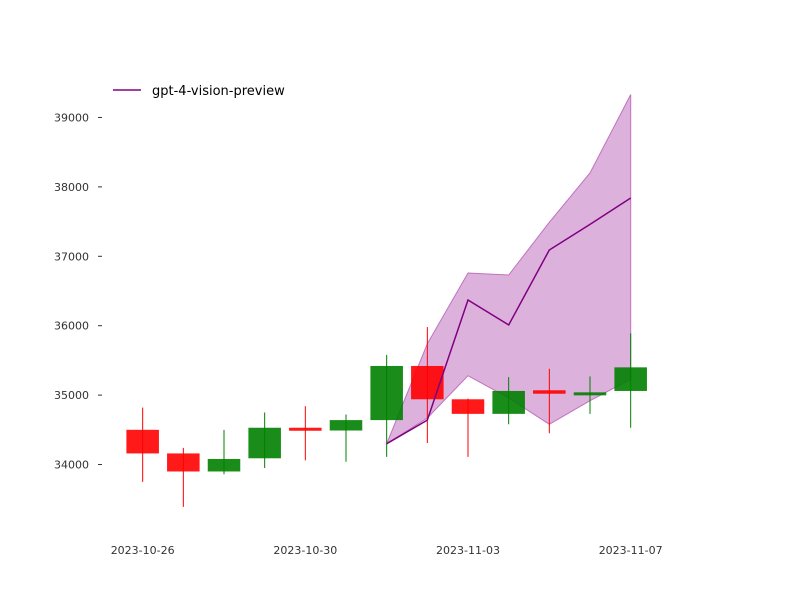 This screenshot has width=800, height=604. I want to click on forecast-mean-line, so click(509, 321).